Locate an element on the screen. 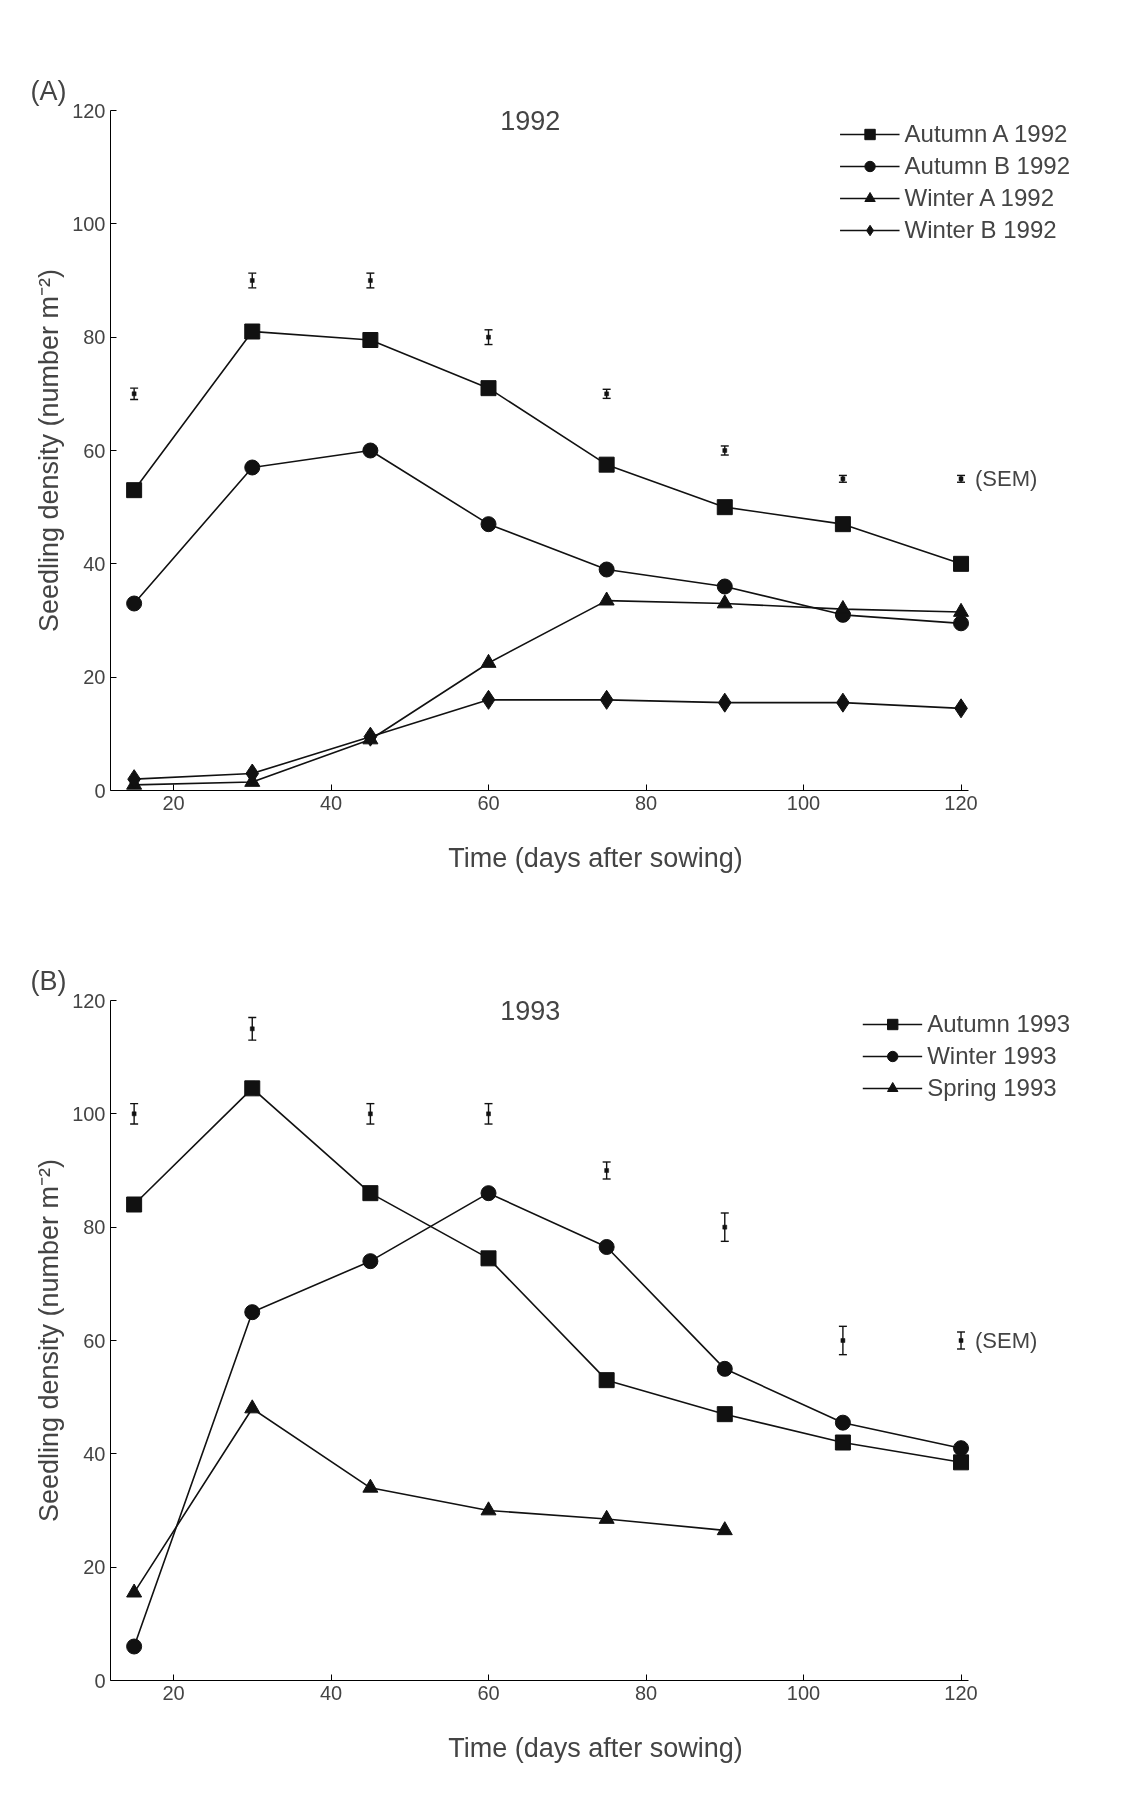  legend-label: Autumn B 1992 is located at coordinates (987, 166).